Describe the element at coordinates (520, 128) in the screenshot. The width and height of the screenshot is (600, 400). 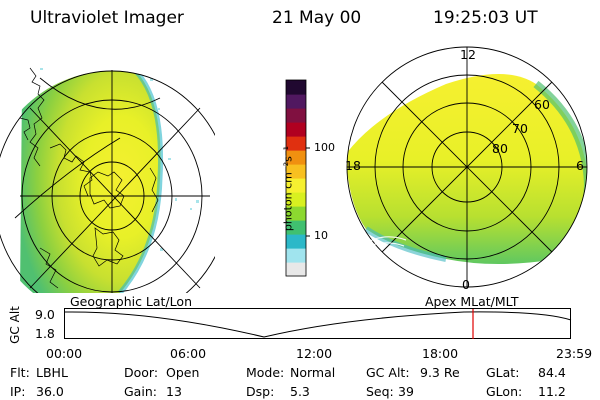
I see `lat-label-70: 70` at that location.